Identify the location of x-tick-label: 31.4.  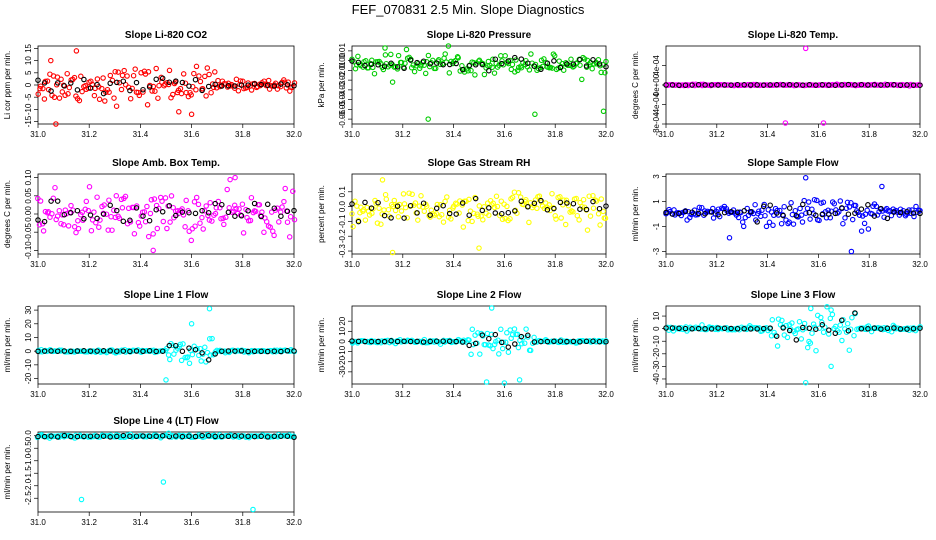
(454, 394).